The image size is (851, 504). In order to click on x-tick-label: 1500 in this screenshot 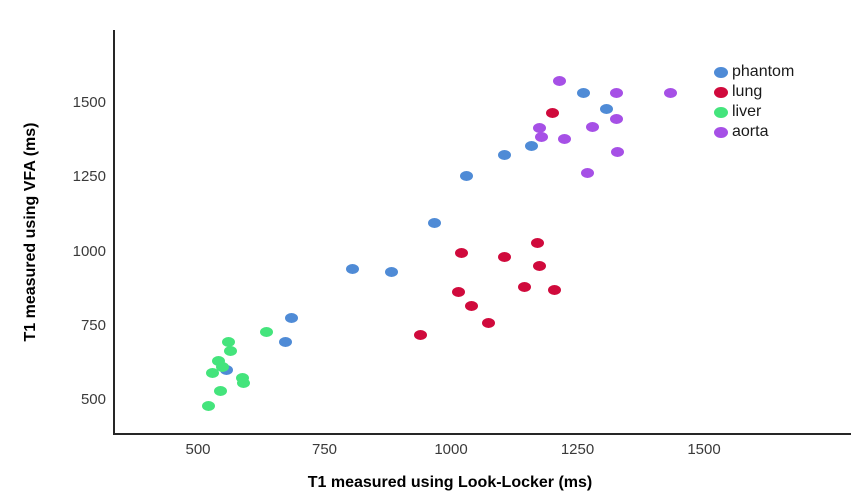, I will do `click(704, 449)`.